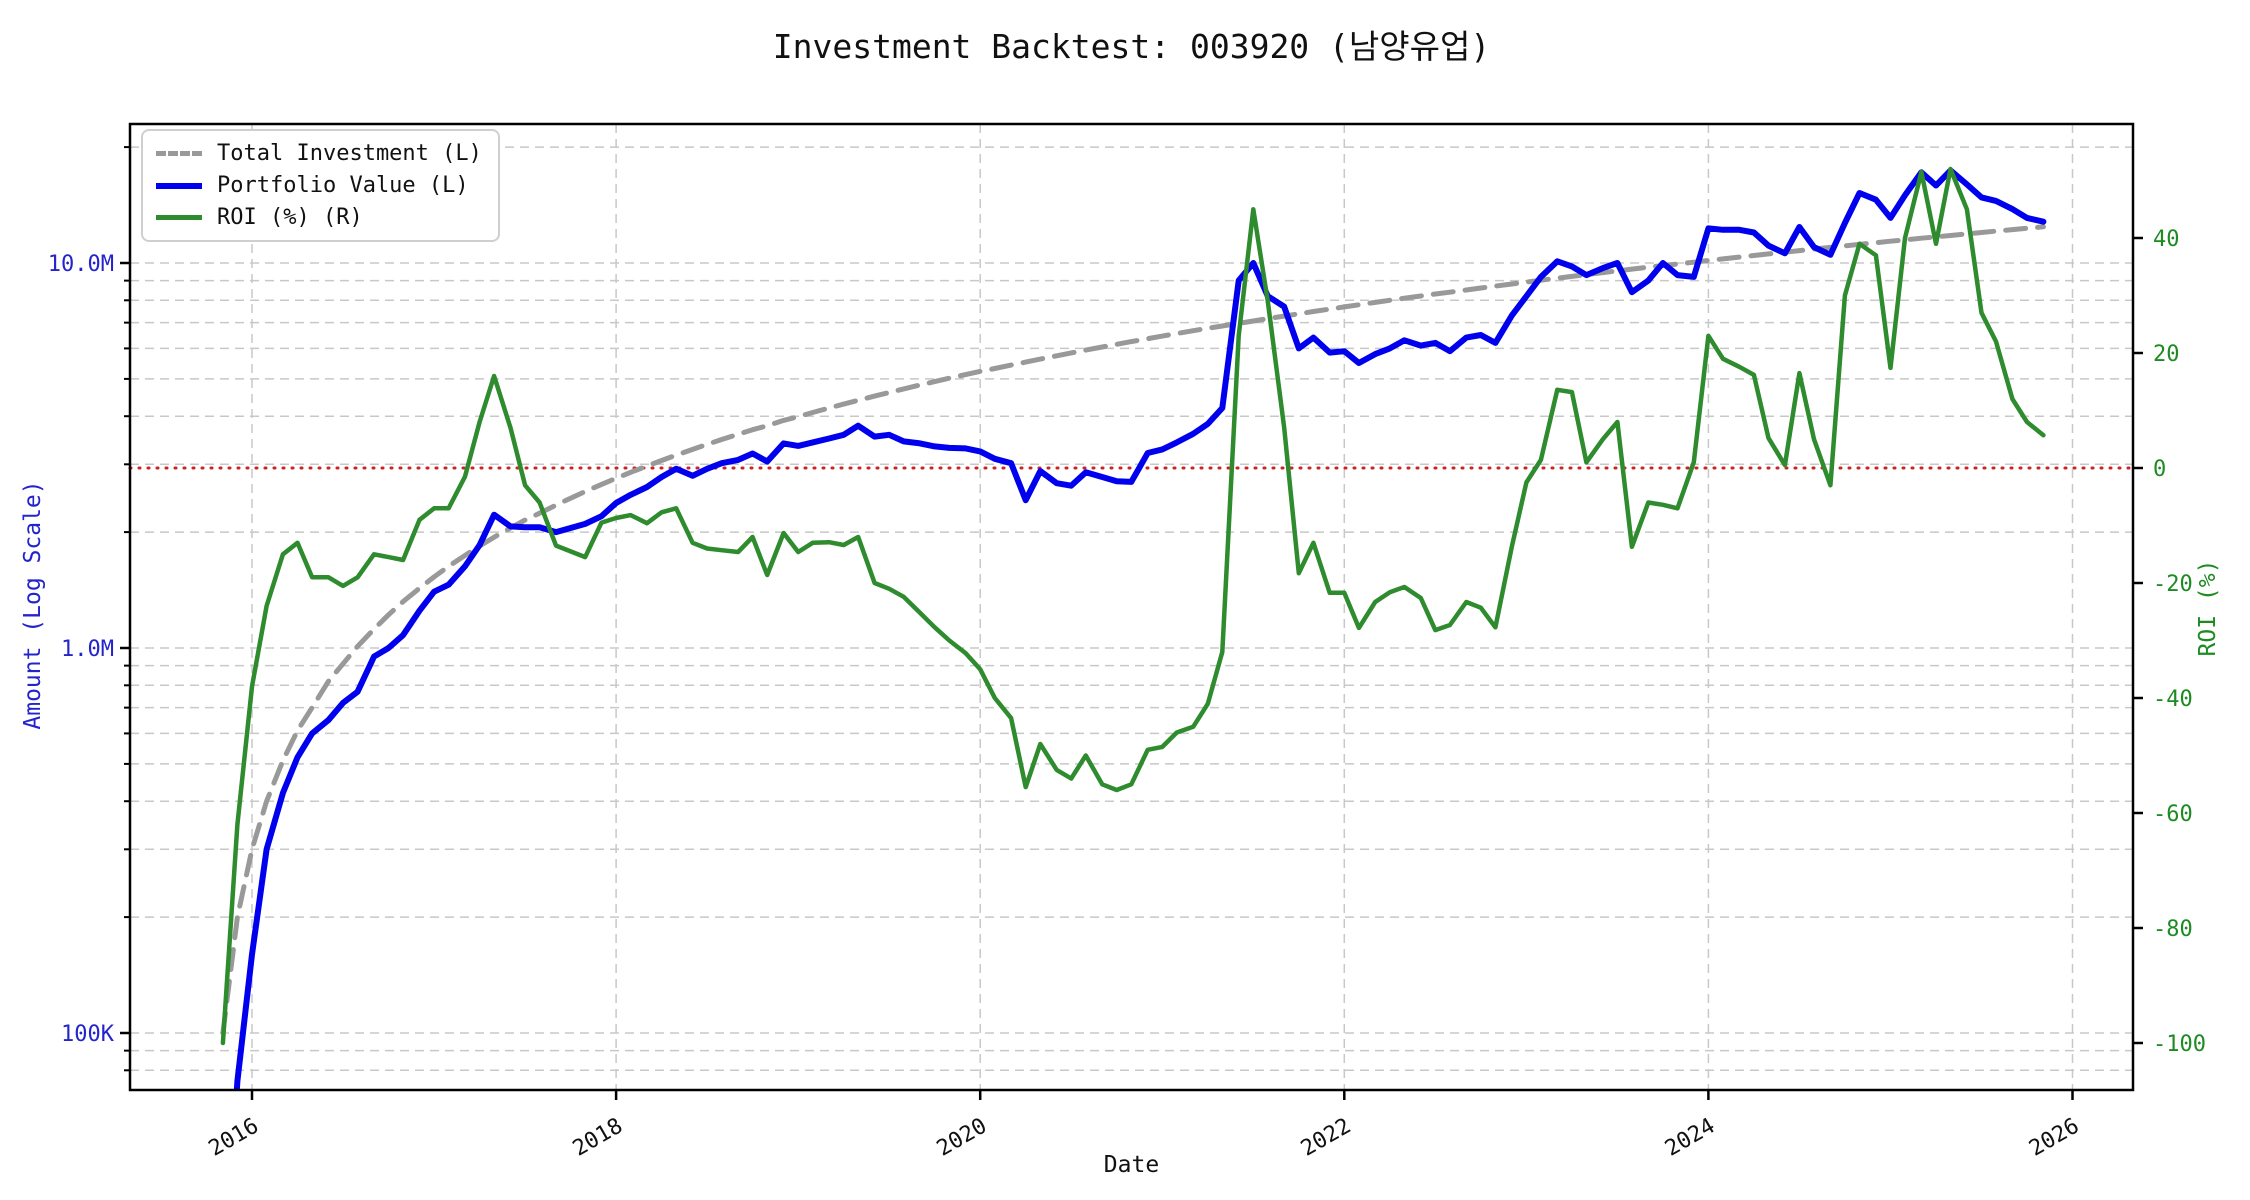 The image size is (2250, 1200). Describe the element at coordinates (179, 185) in the screenshot. I see `portfolio-value-swatch` at that location.